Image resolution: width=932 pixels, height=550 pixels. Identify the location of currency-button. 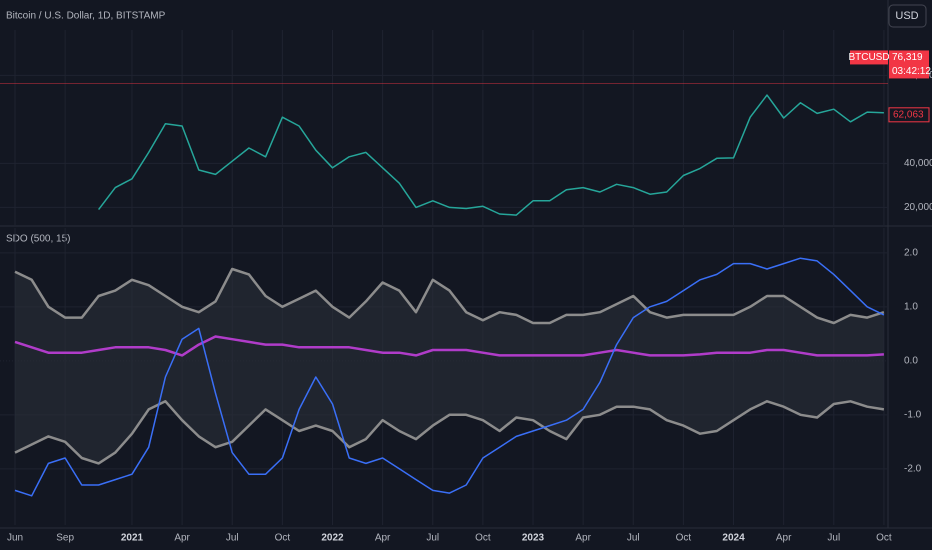
(907, 16).